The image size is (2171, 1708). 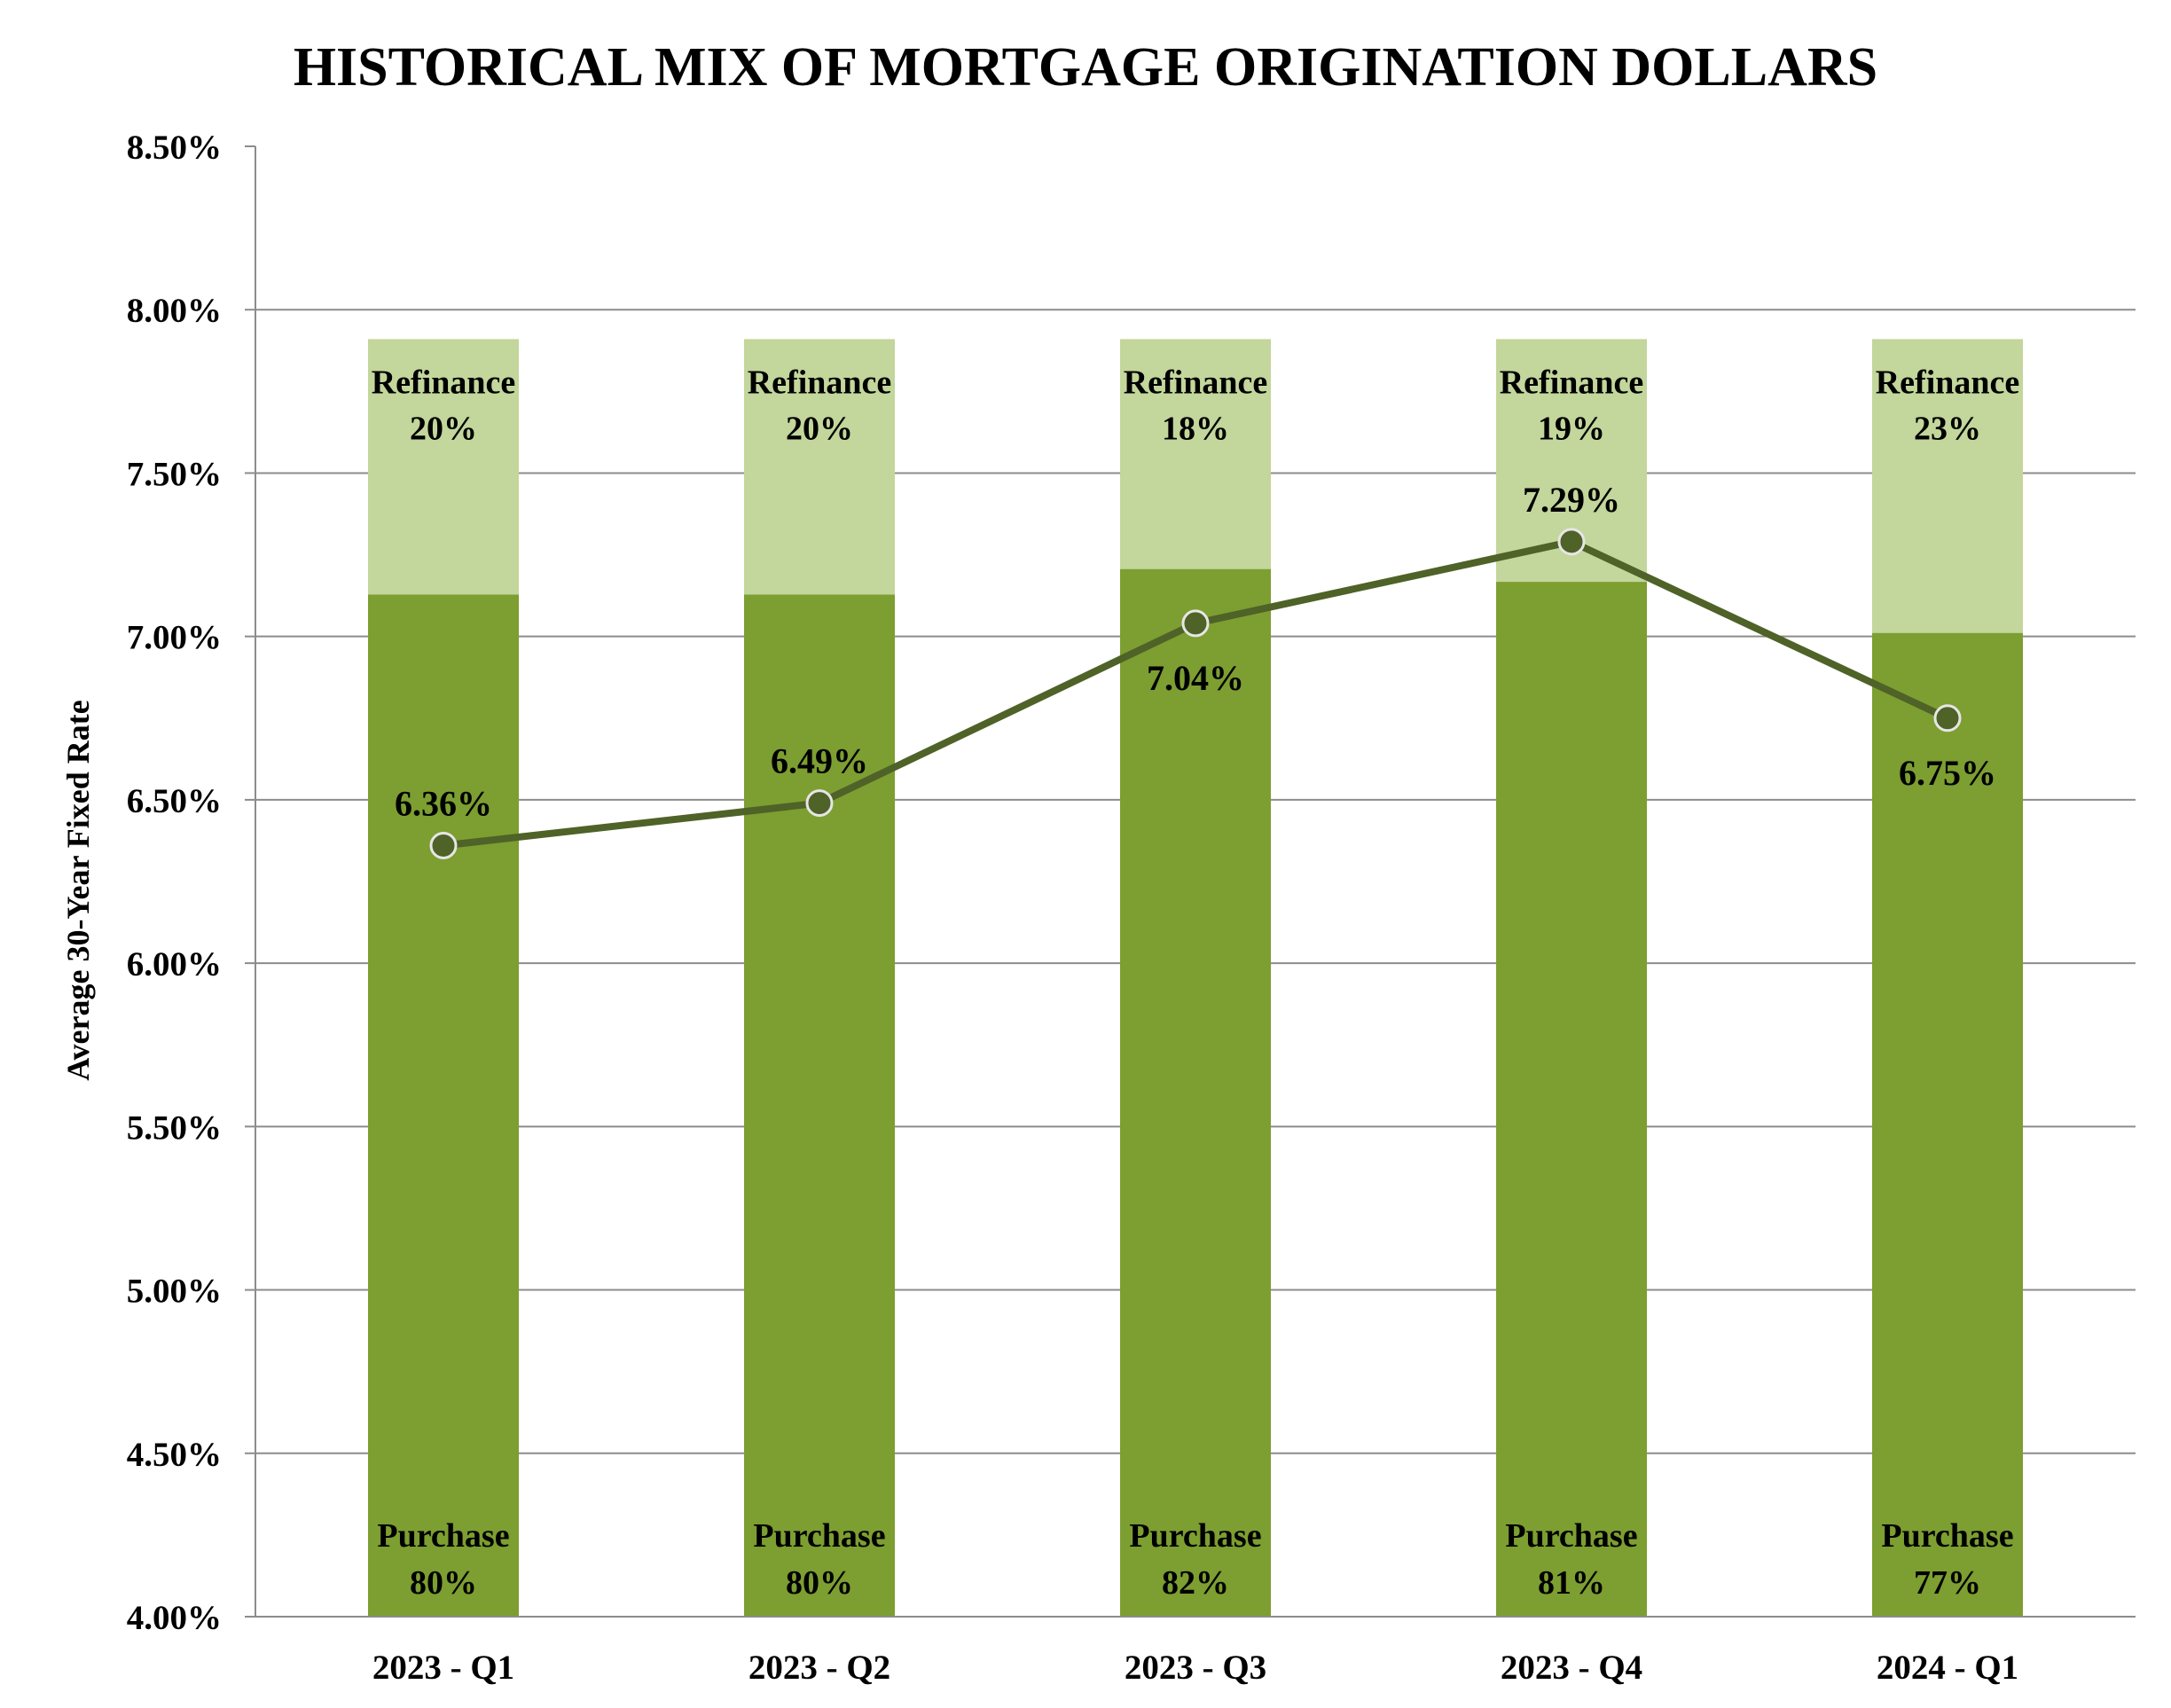 What do you see at coordinates (1947, 773) in the screenshot?
I see `rate-value-label: 6.75%` at bounding box center [1947, 773].